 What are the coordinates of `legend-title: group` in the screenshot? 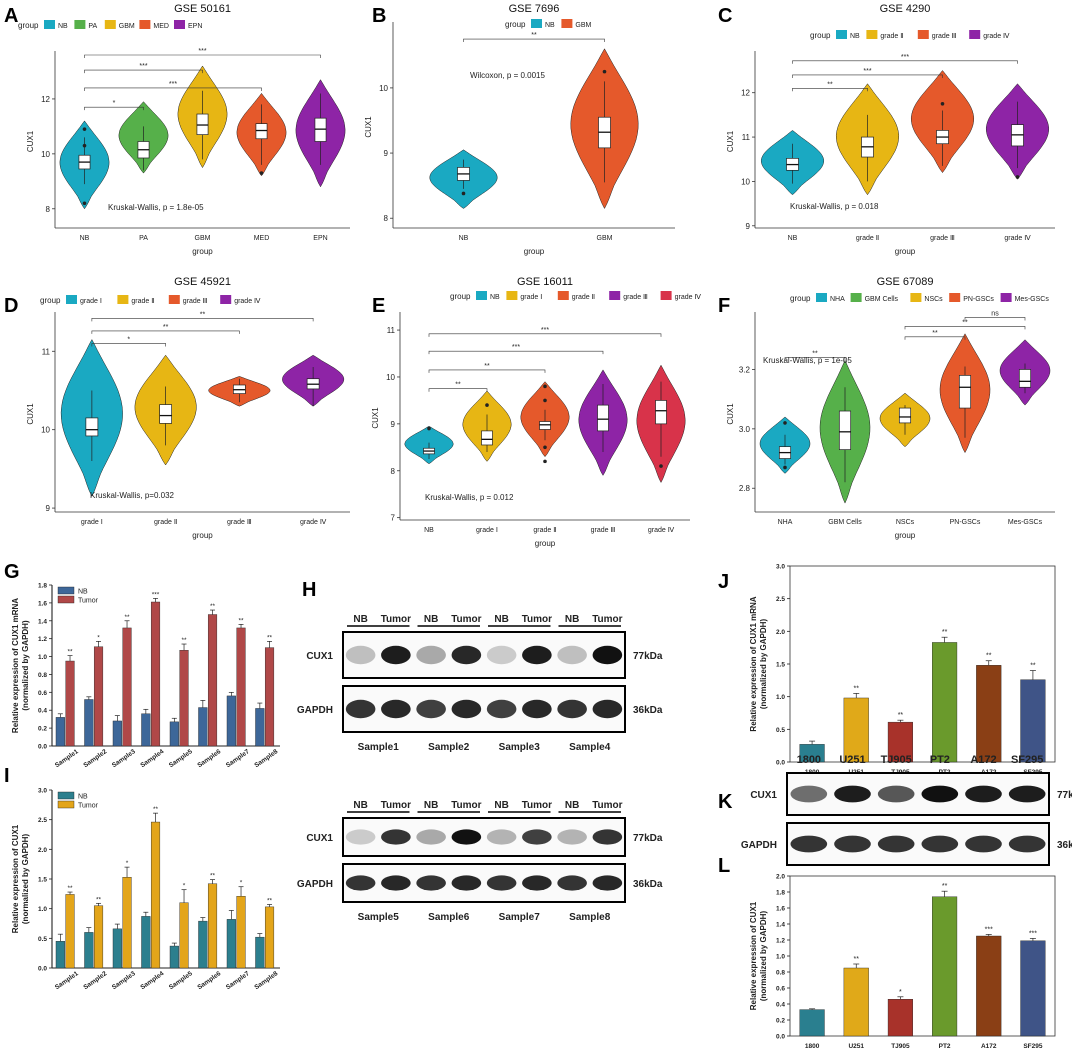 It's located at (820, 35).